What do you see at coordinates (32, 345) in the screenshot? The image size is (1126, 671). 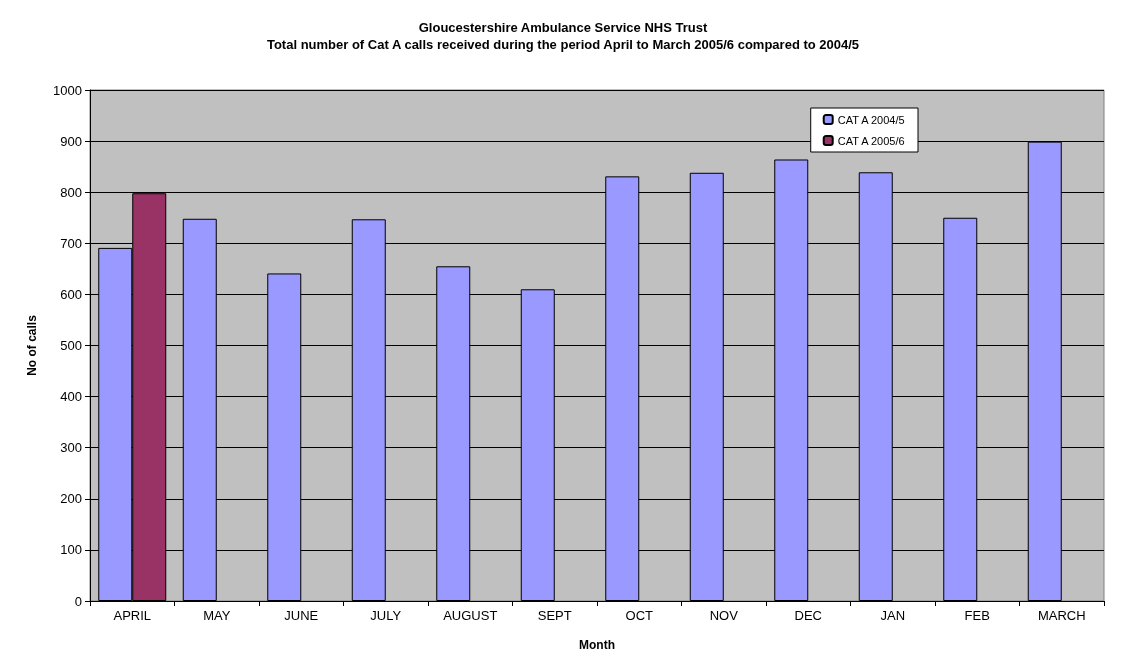 I see `y-axis-title: No of calls` at bounding box center [32, 345].